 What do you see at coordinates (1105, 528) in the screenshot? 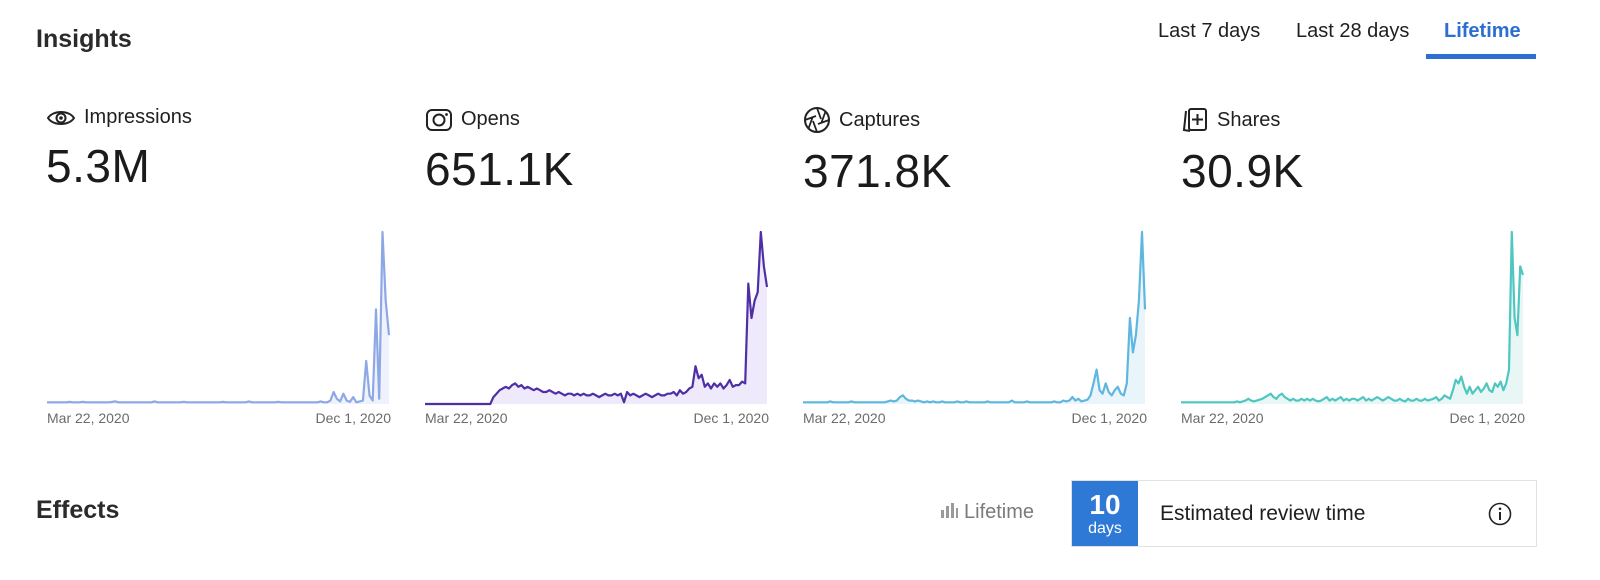
I see `review-days-unit: days` at bounding box center [1105, 528].